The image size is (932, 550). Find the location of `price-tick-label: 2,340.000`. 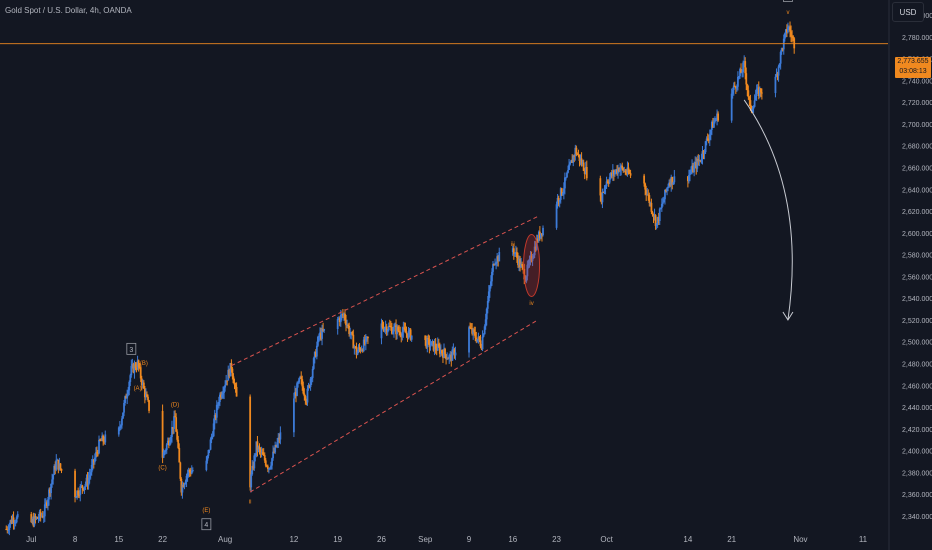

price-tick-label: 2,340.000 is located at coordinates (917, 517).